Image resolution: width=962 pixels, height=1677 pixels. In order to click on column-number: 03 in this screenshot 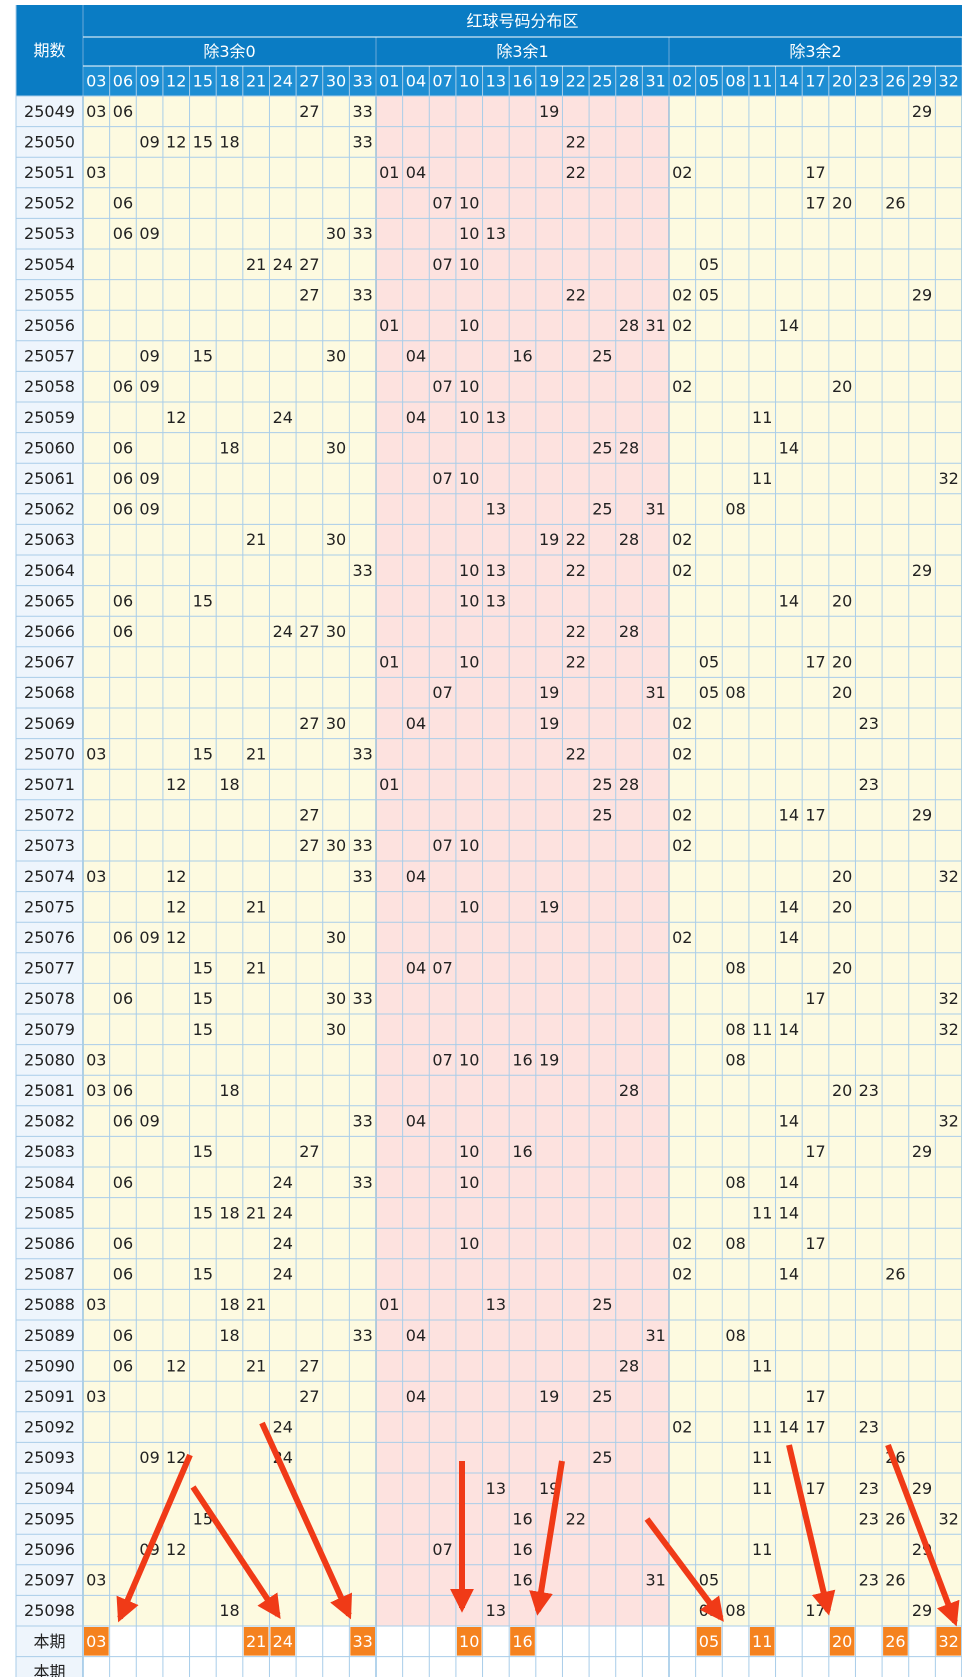, I will do `click(96, 81)`.